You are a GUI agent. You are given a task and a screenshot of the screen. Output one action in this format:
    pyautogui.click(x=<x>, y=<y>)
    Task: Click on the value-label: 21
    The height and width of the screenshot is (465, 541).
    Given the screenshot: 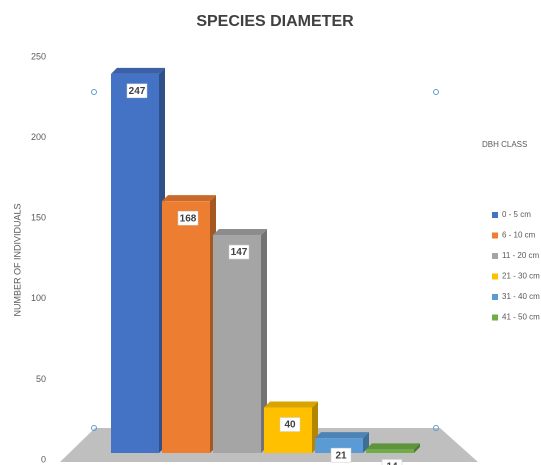 What is the action you would take?
    pyautogui.click(x=341, y=455)
    